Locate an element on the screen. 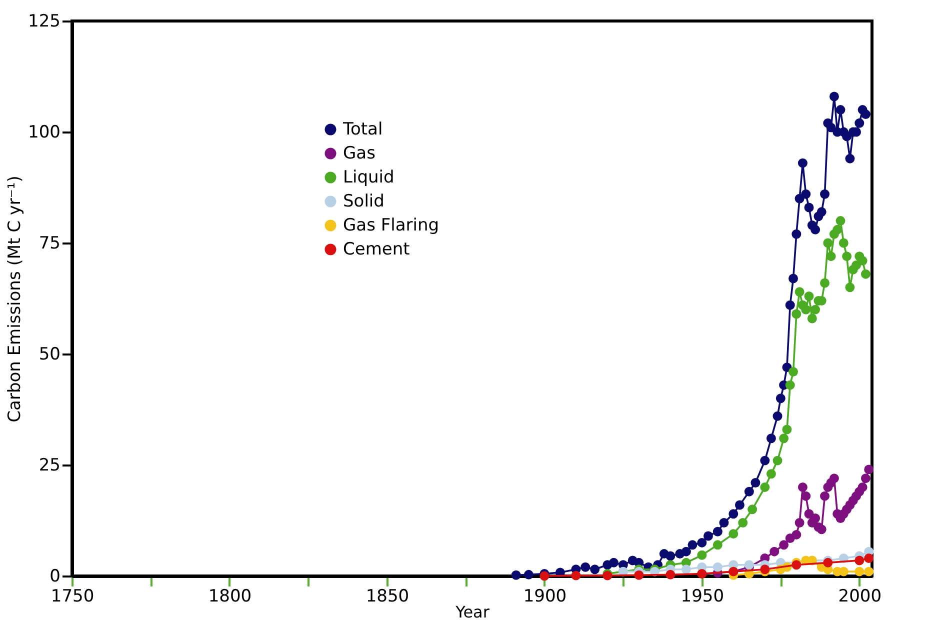  x-tick-label: 1950 is located at coordinates (702, 596).